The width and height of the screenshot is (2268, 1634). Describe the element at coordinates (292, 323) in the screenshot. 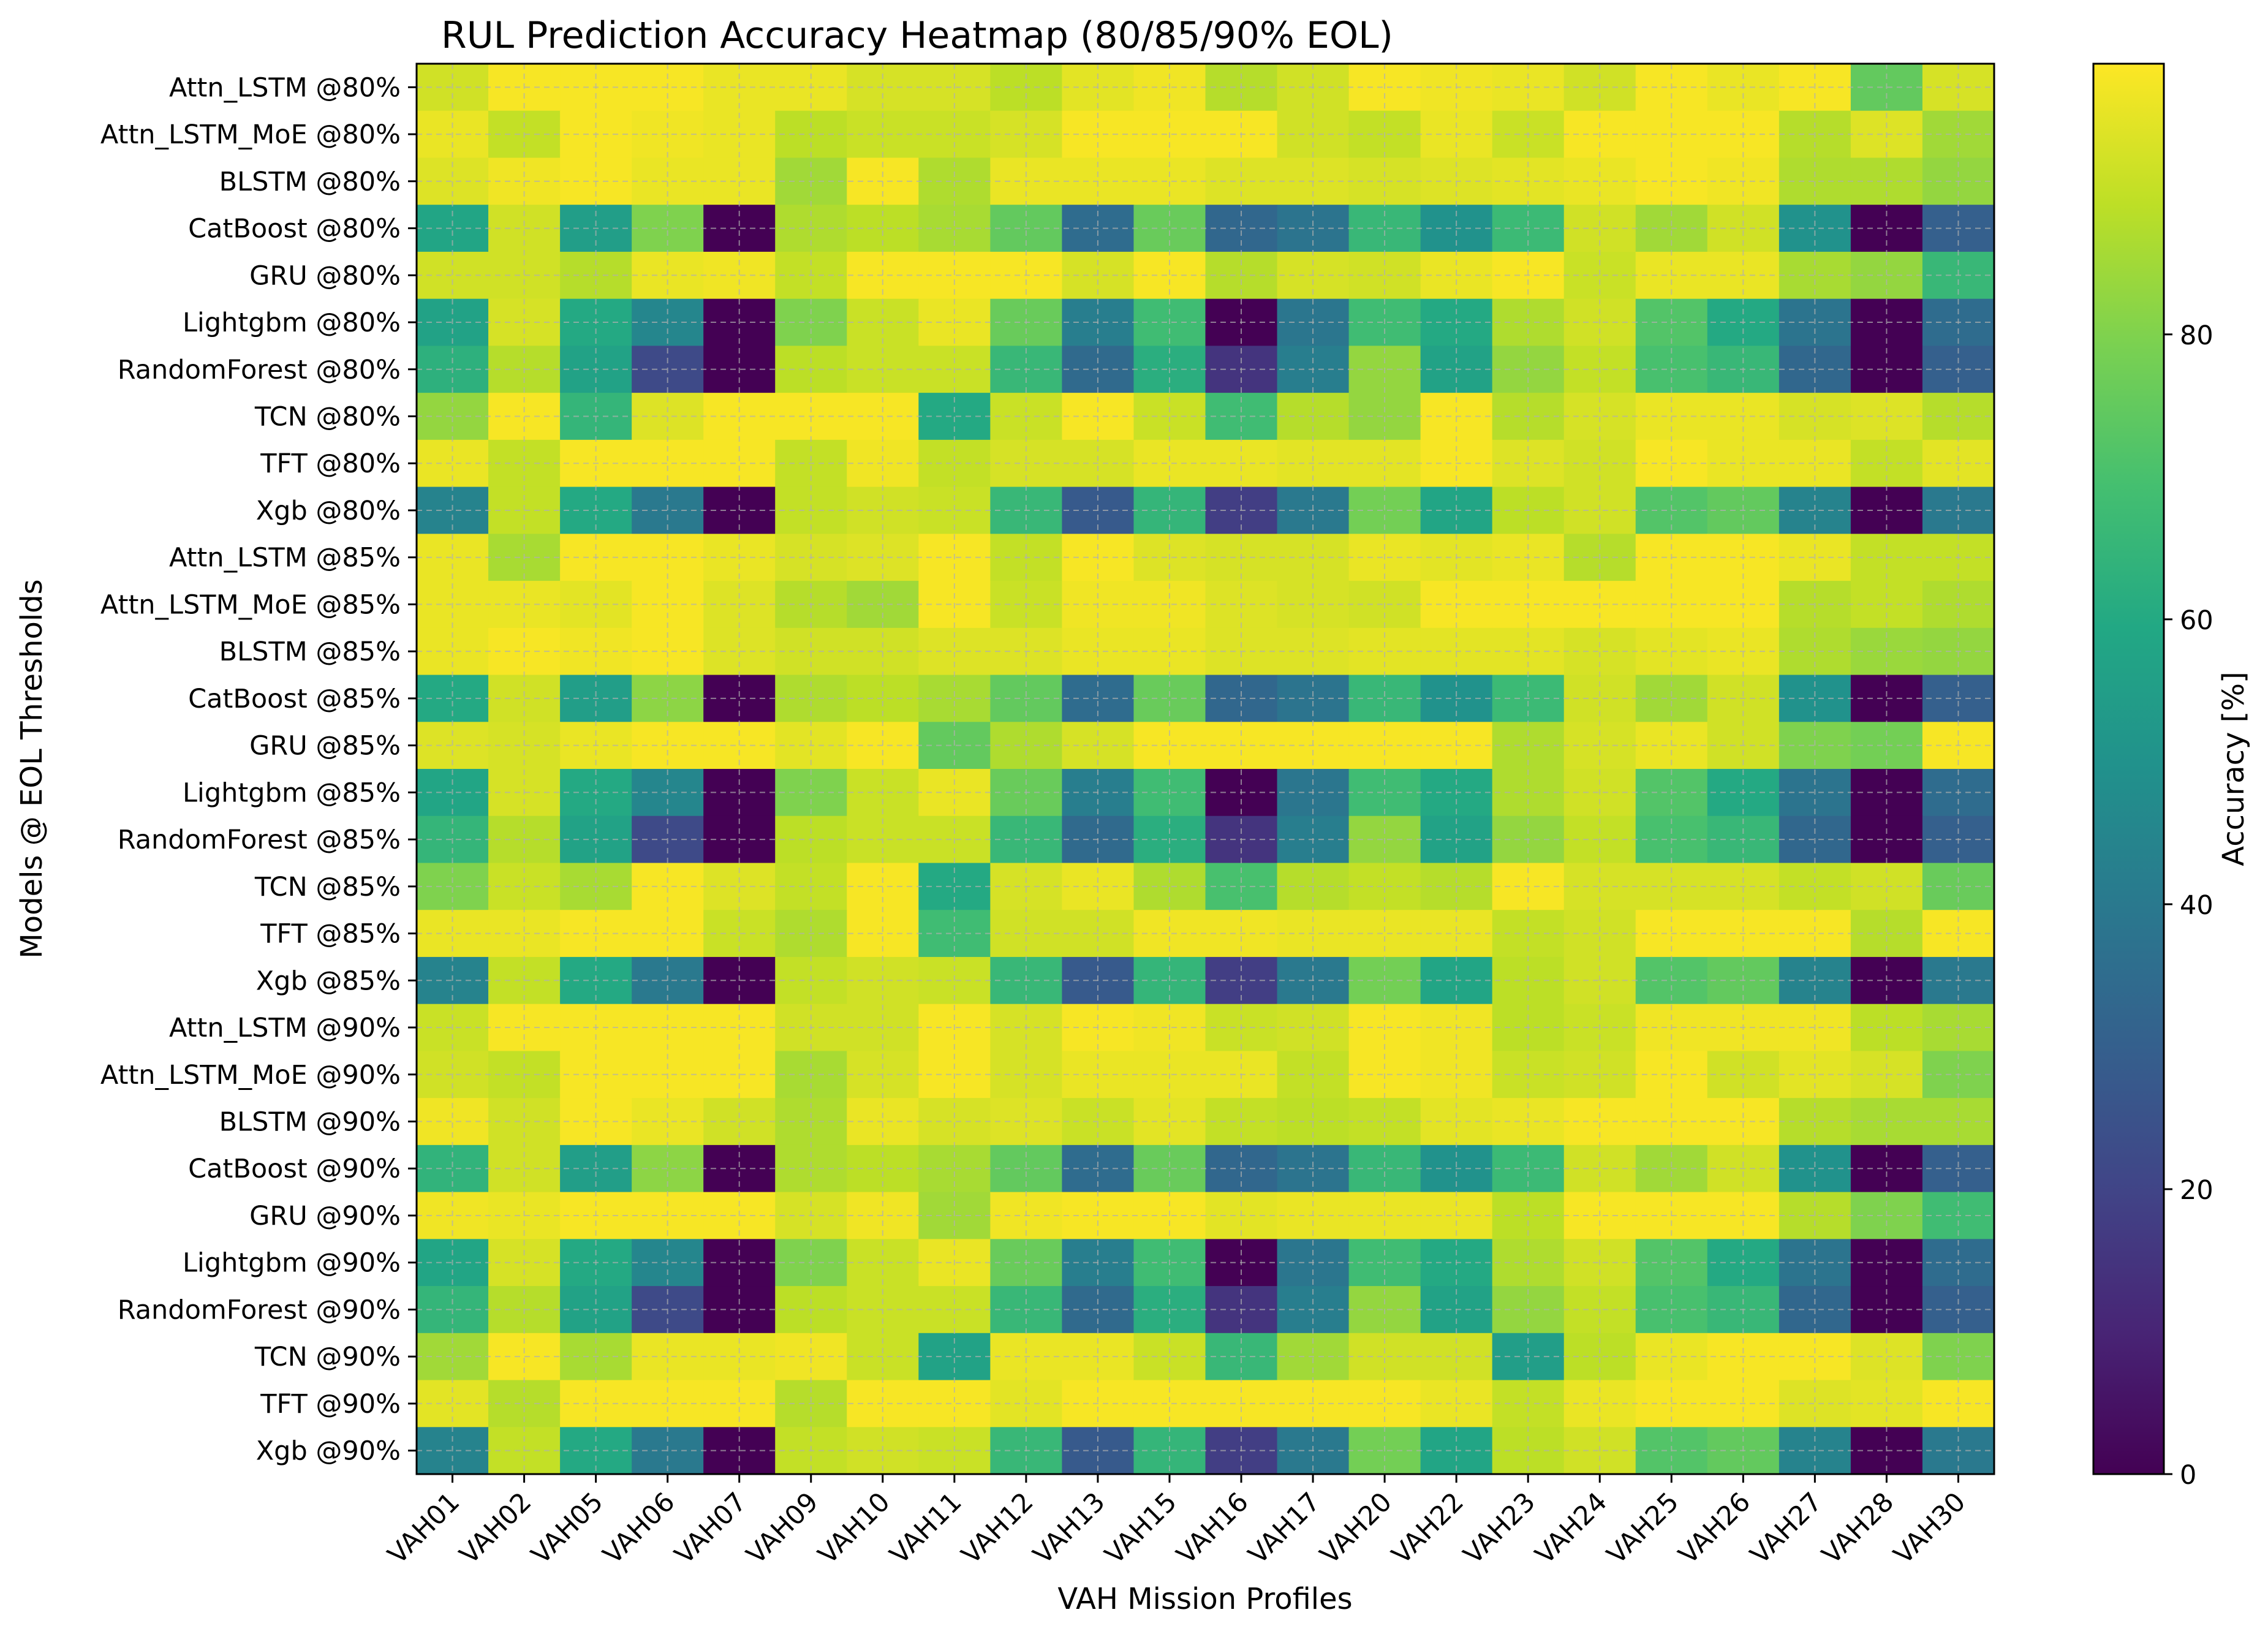

I see `y-tick-label: Lightgbm @80%` at that location.